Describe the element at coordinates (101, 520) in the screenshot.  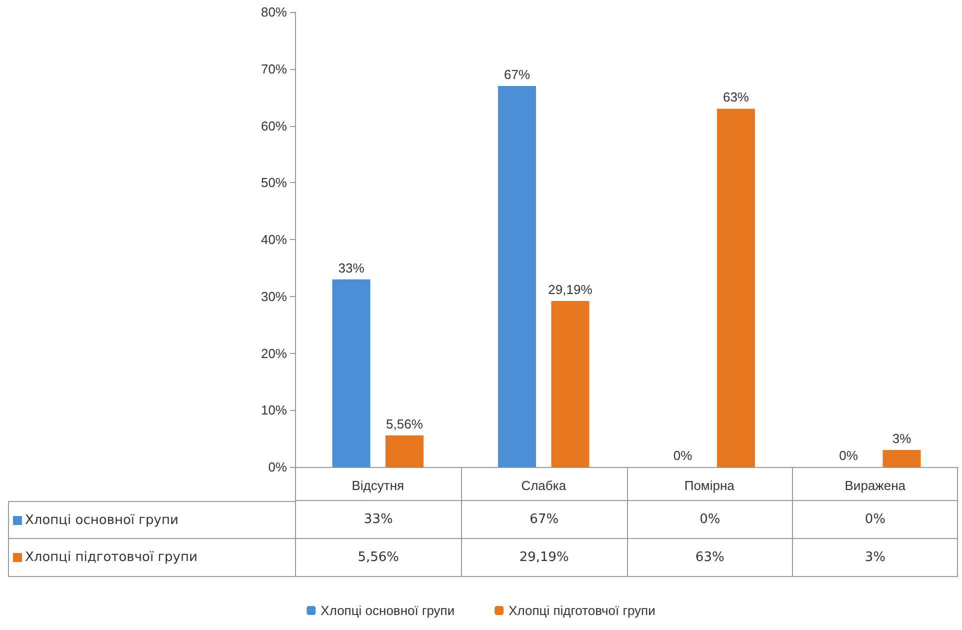
I see `text: Хлопці основної групи` at that location.